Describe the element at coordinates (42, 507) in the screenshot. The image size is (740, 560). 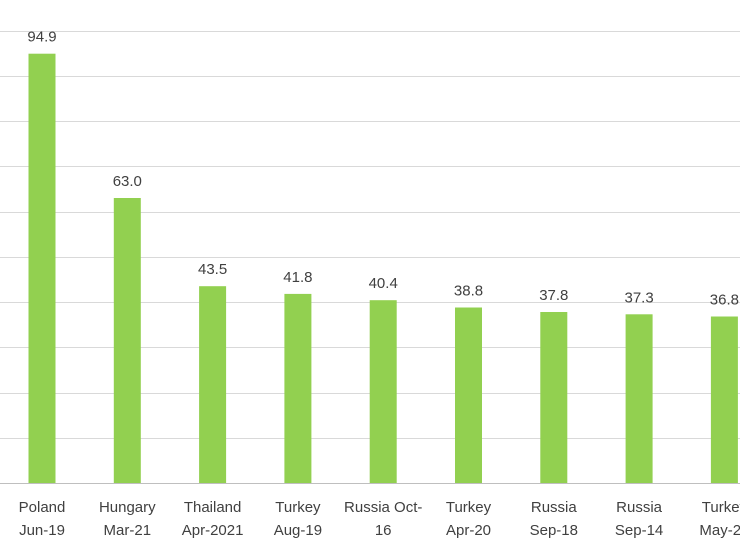
I see `x-tick-label: Poland` at that location.